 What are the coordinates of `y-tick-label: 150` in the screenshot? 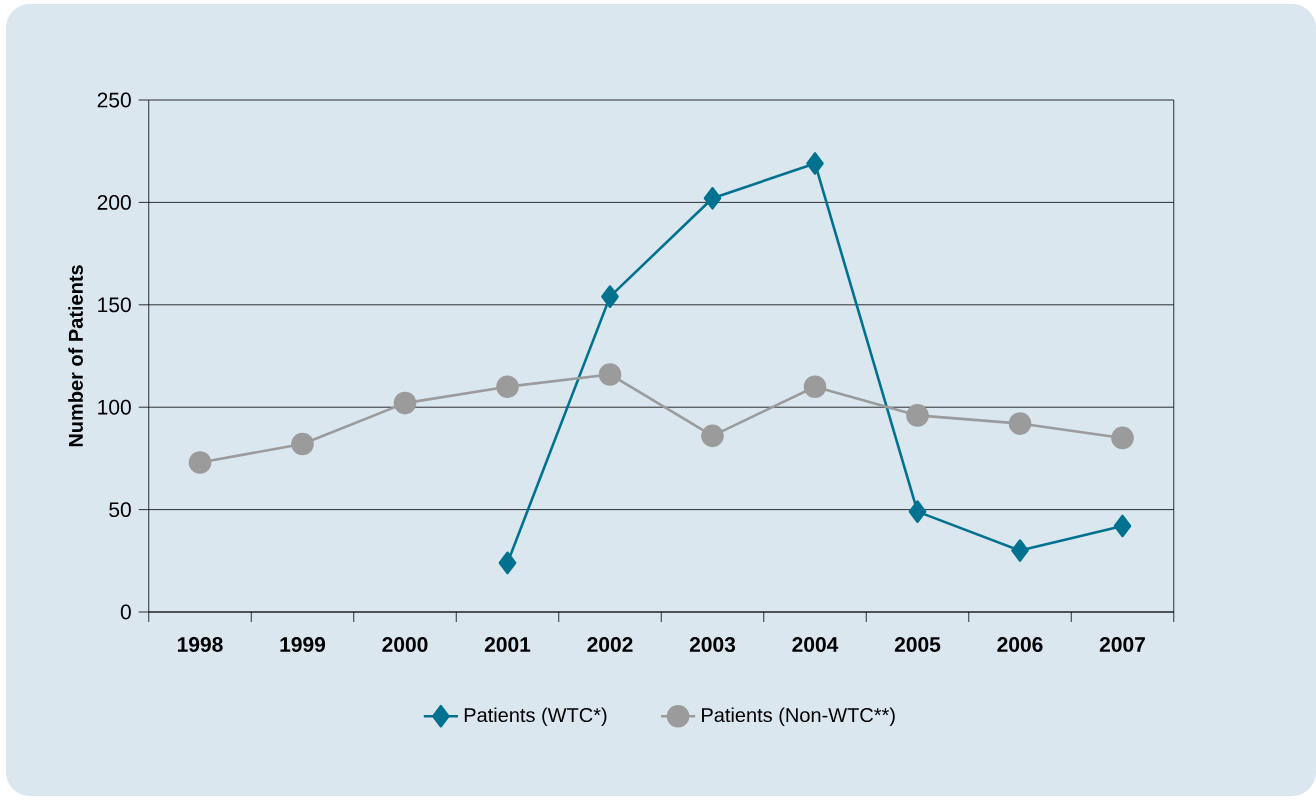 It's located at (114, 305).